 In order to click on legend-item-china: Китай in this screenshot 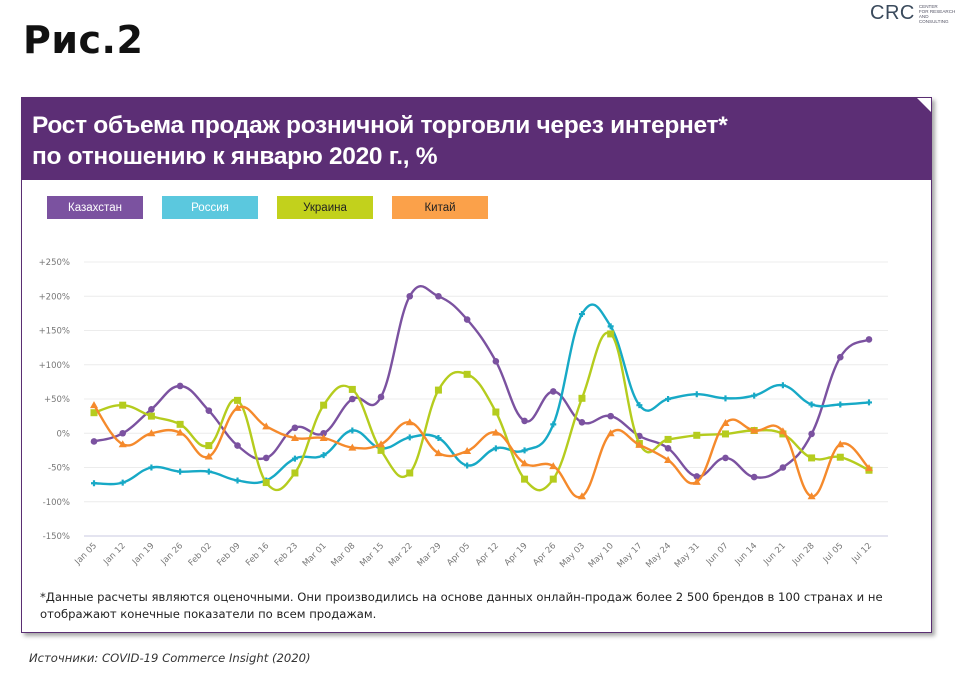, I will do `click(440, 207)`.